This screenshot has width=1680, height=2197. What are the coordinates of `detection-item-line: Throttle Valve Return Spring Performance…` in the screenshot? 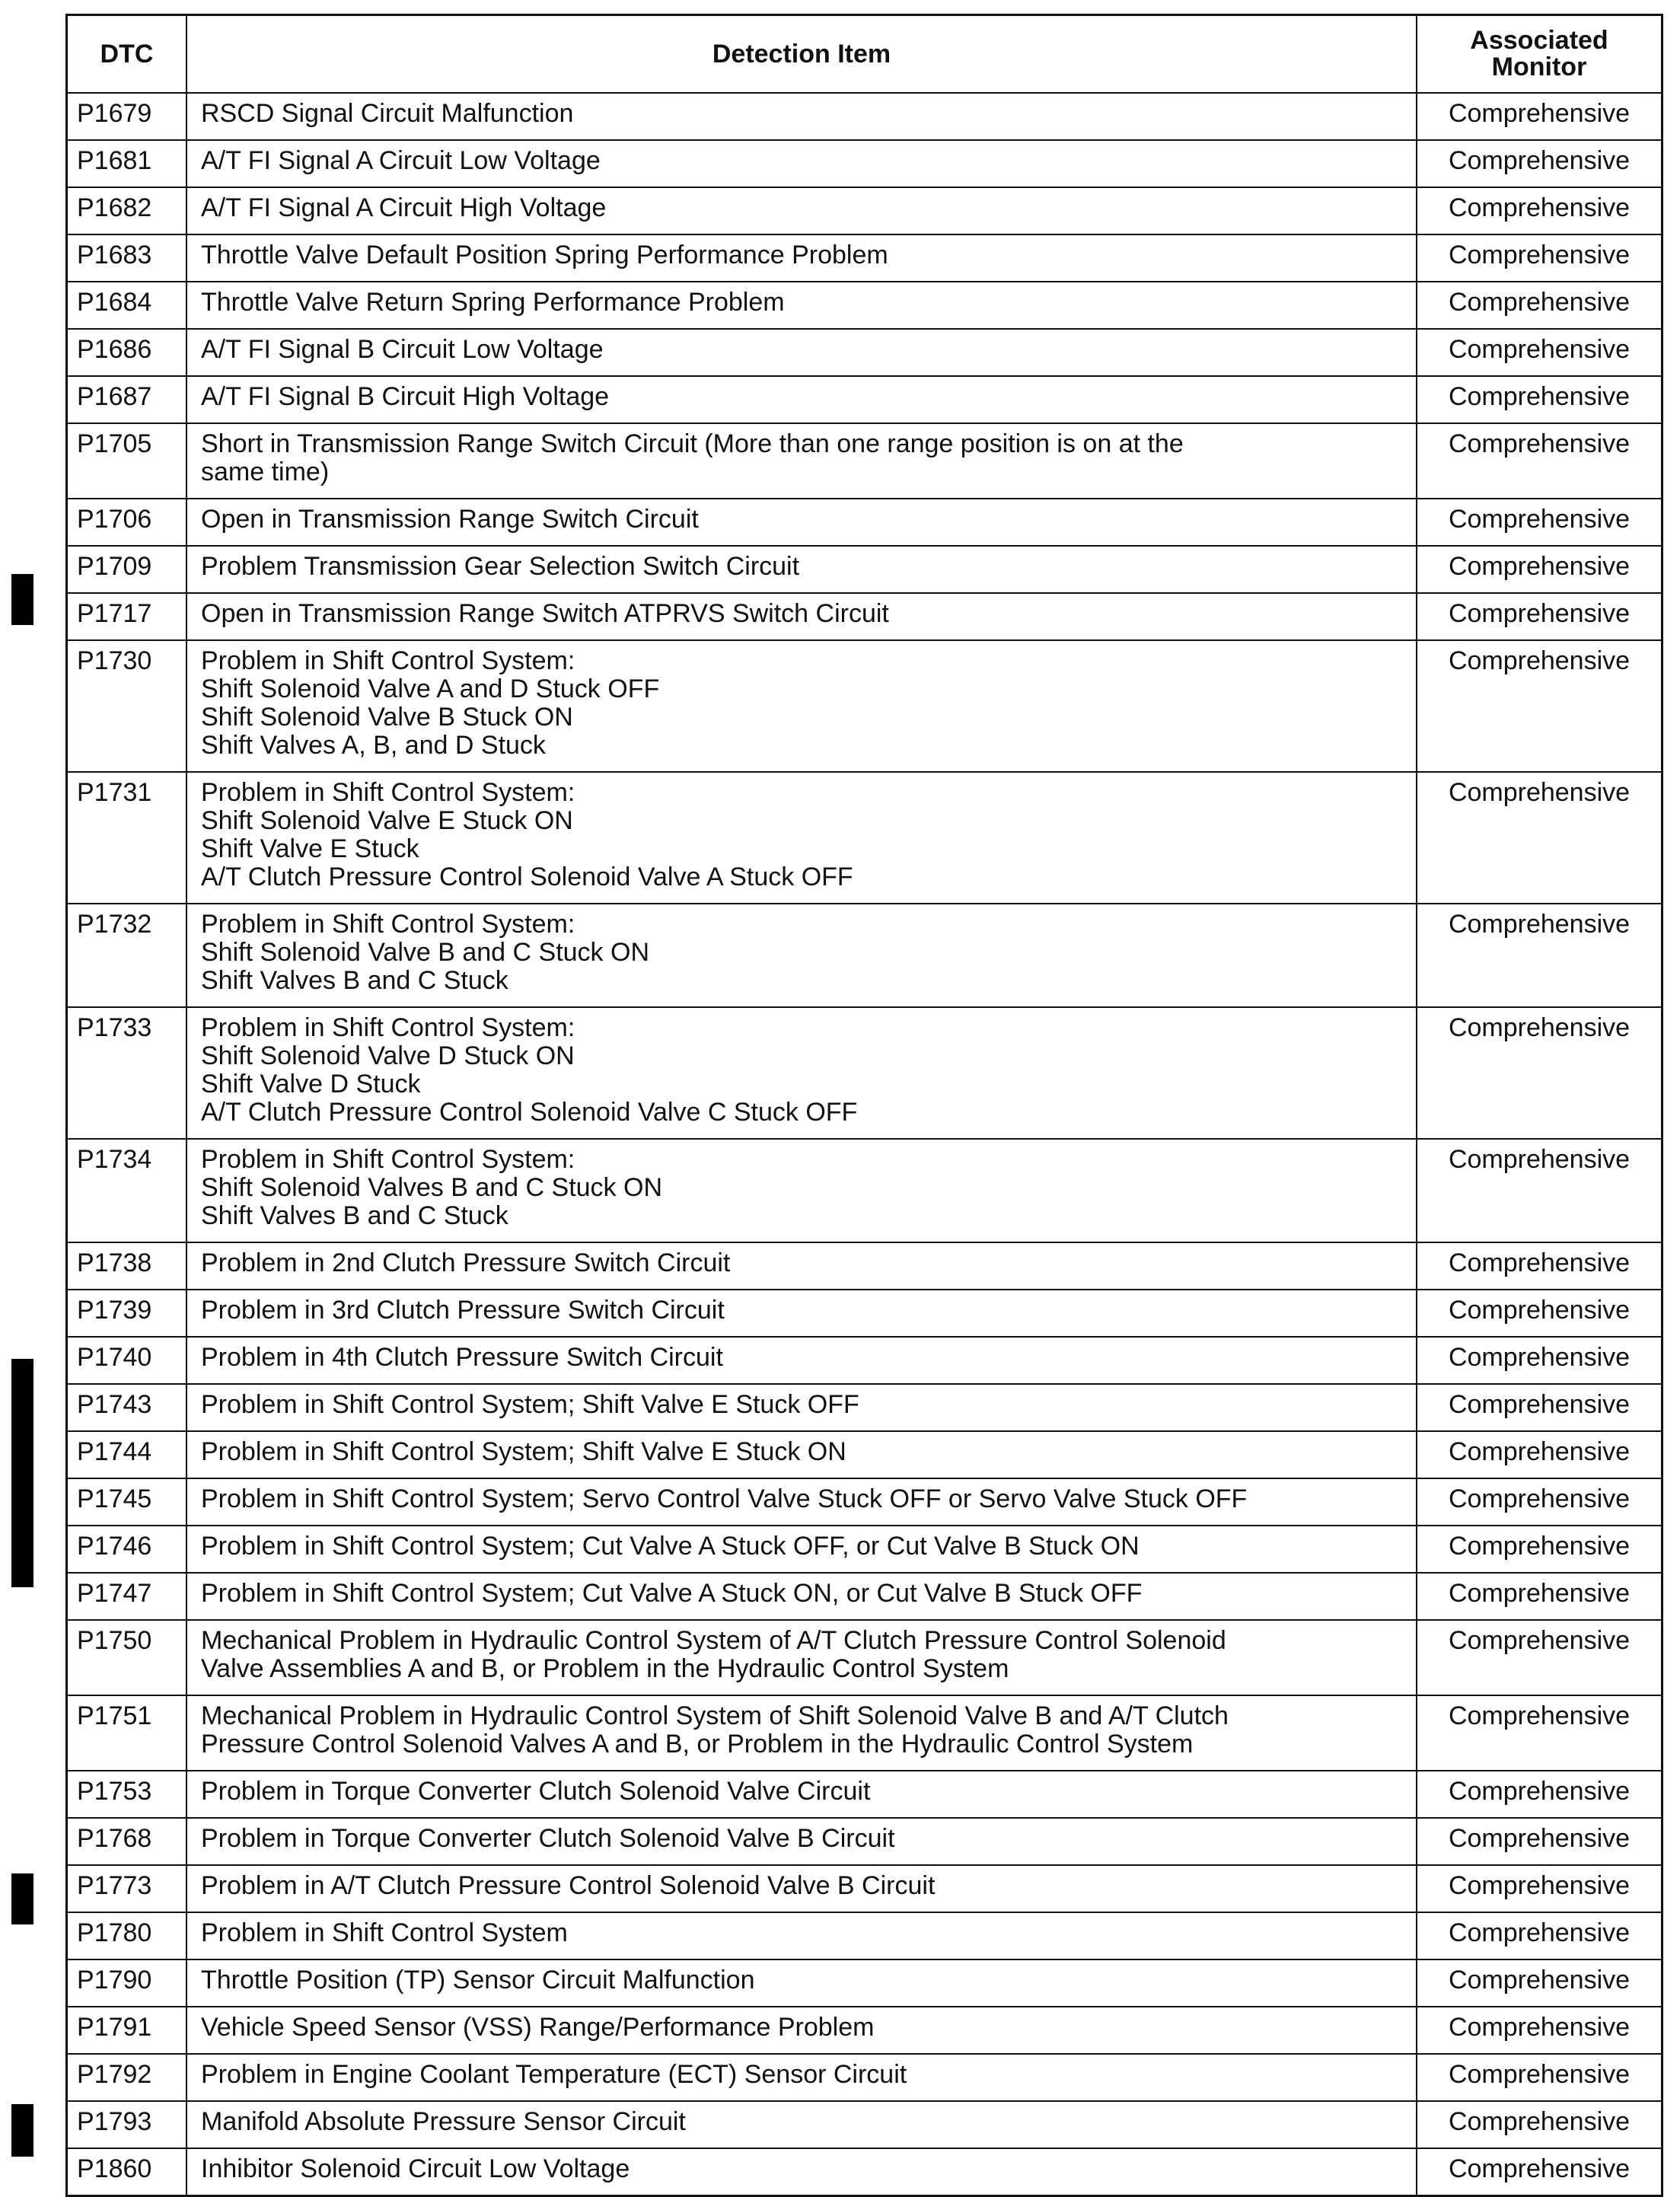 It's located at (493, 302).